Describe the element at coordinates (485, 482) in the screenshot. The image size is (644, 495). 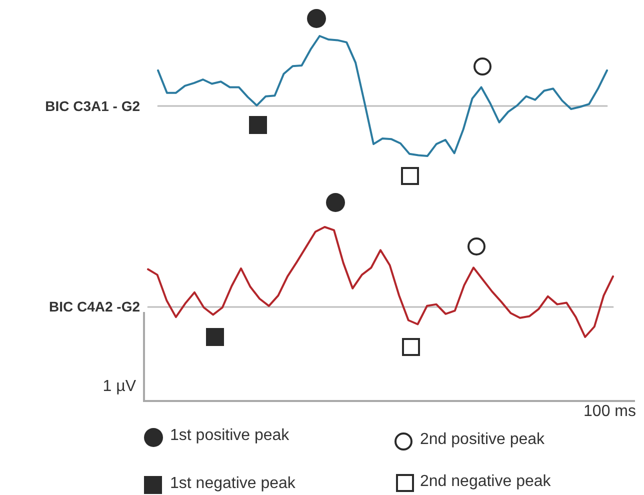
I see `text: 2nd negative peak` at that location.